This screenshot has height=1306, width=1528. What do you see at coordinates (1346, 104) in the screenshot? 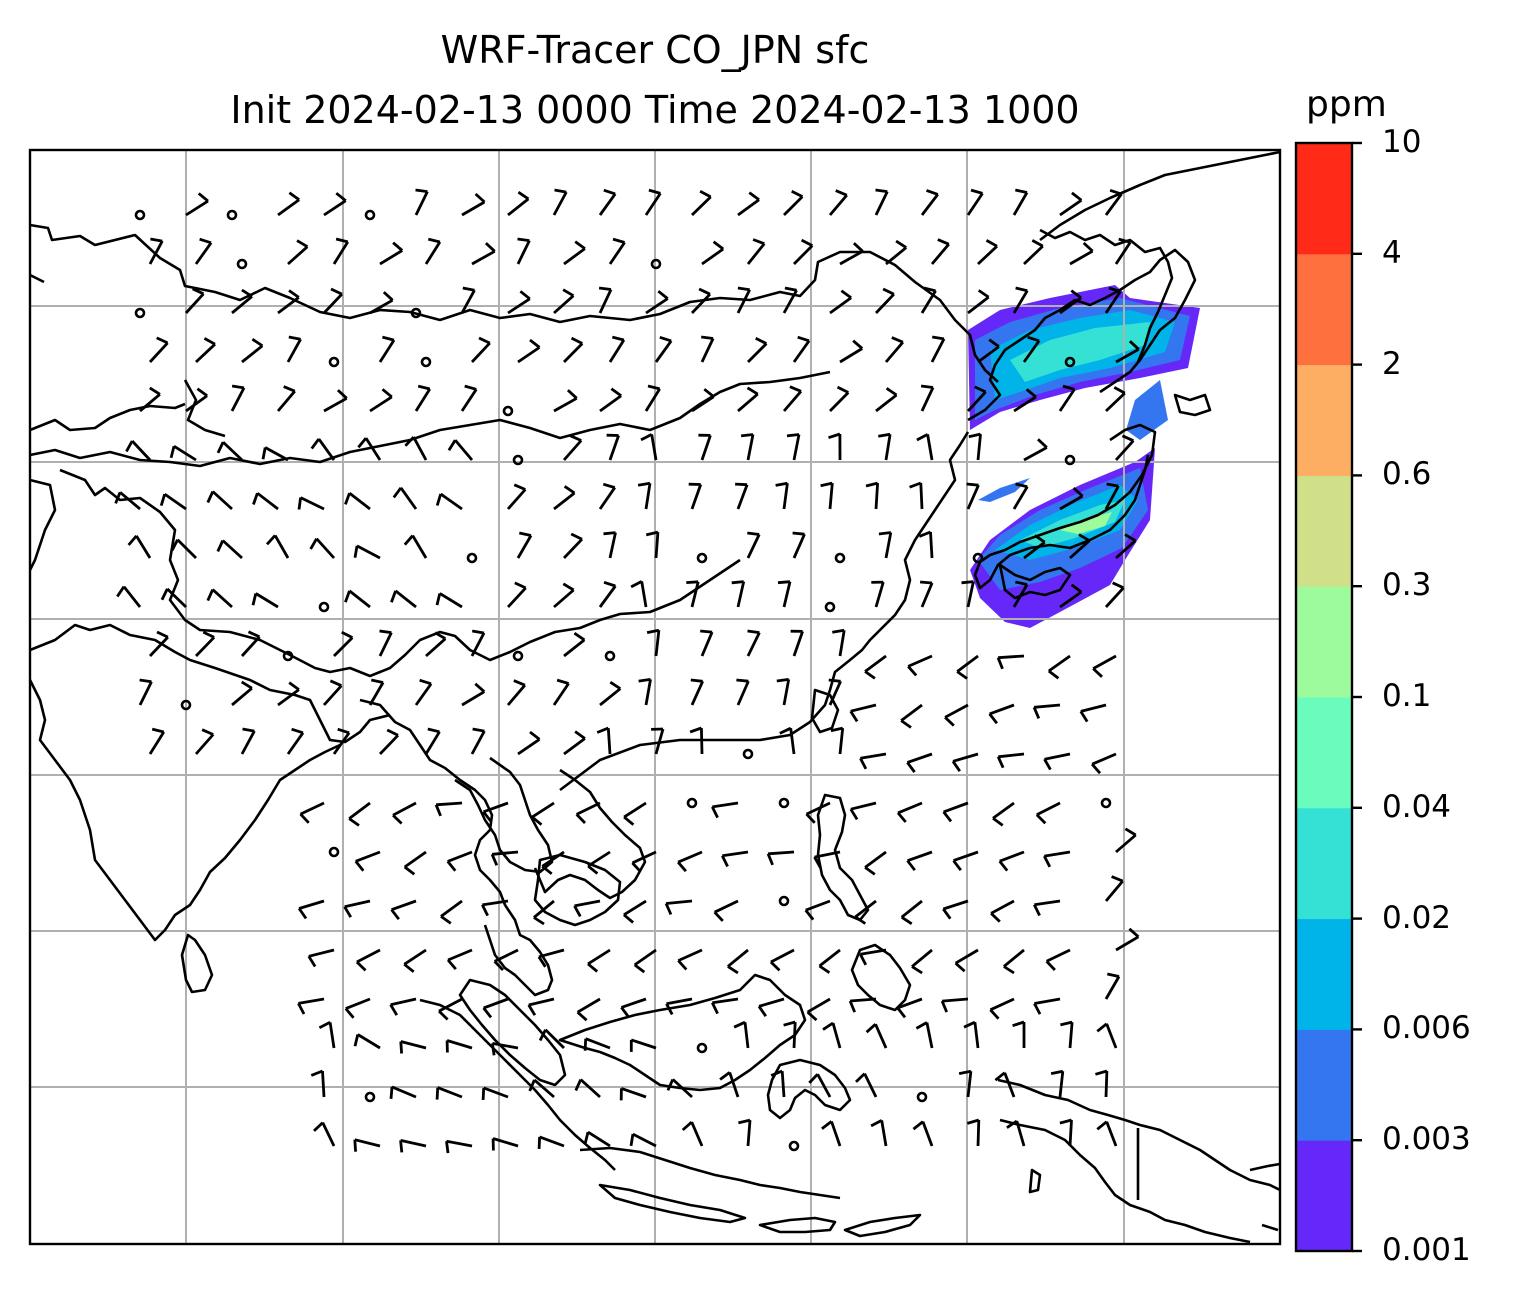
I see `colorbar-unit: ppm` at bounding box center [1346, 104].